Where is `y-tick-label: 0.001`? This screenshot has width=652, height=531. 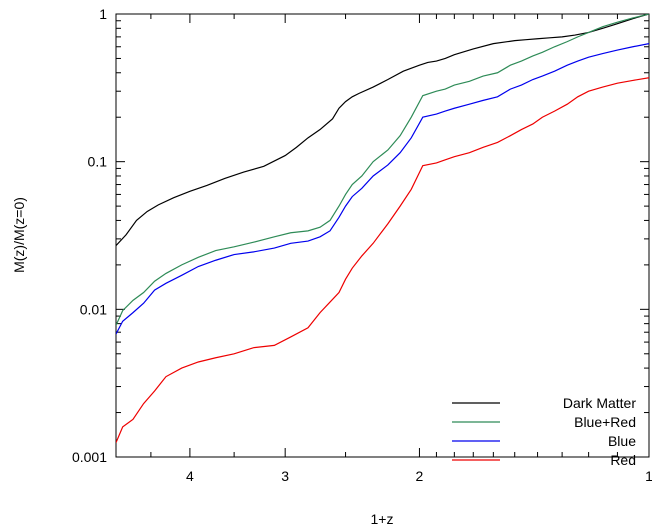
y-tick-label: 0.001 is located at coordinates (89, 457).